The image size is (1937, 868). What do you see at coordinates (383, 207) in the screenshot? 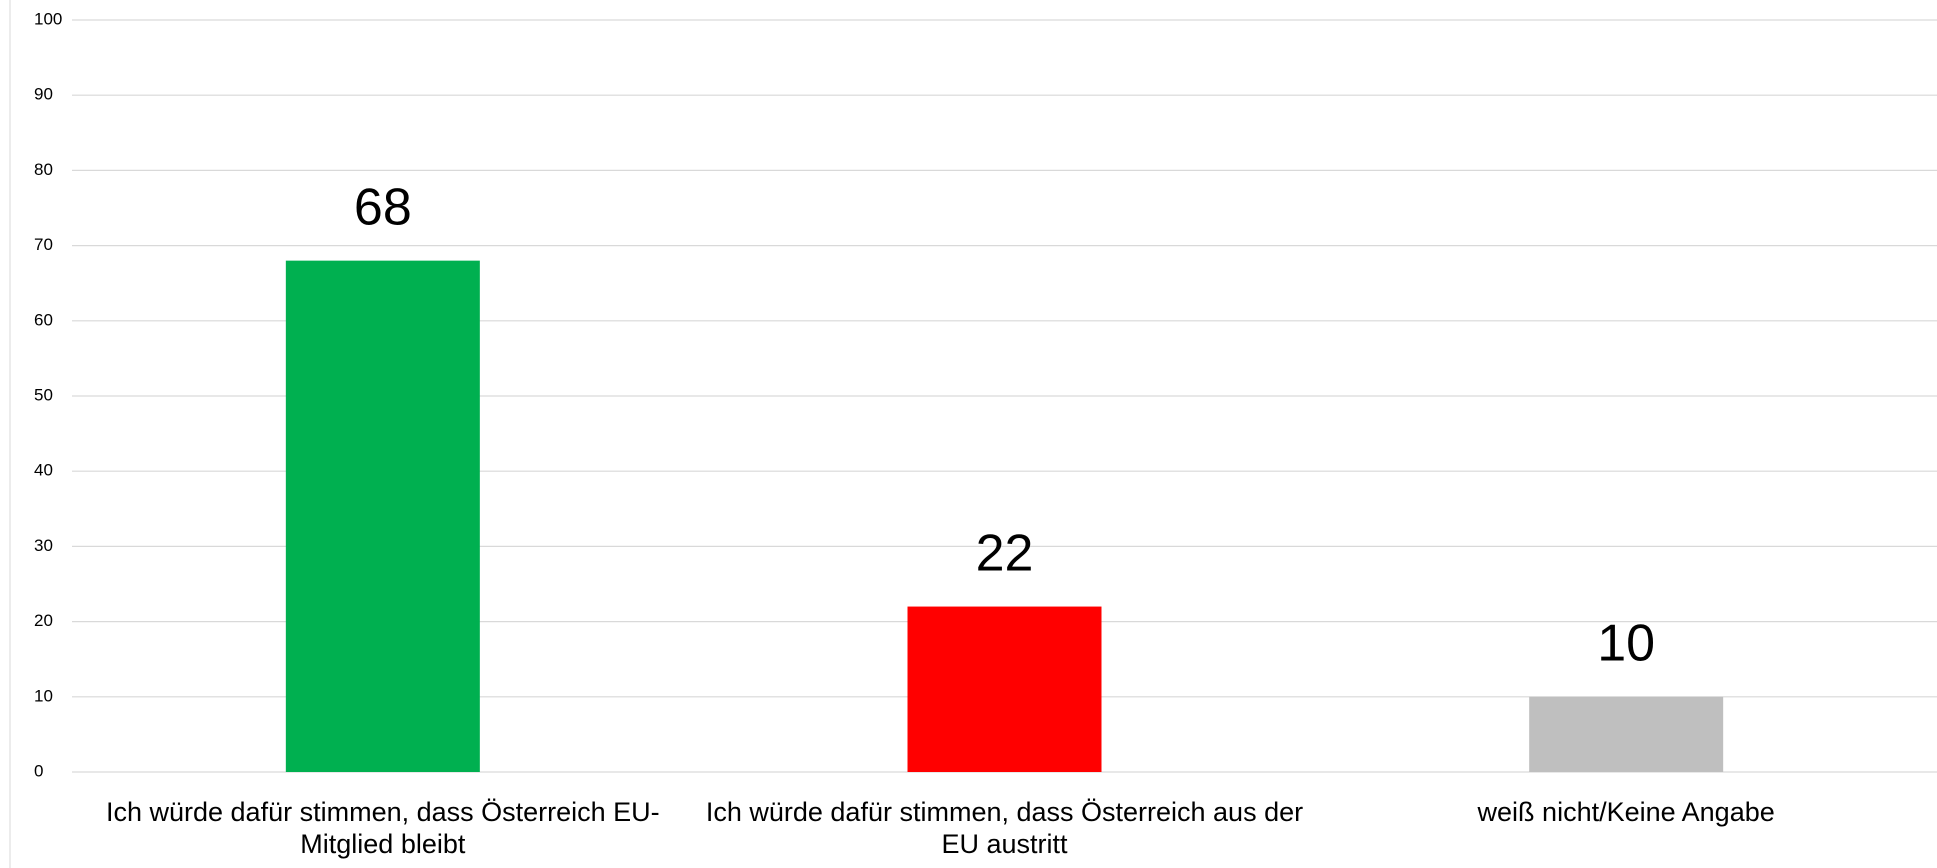
I see `value-label: 68` at bounding box center [383, 207].